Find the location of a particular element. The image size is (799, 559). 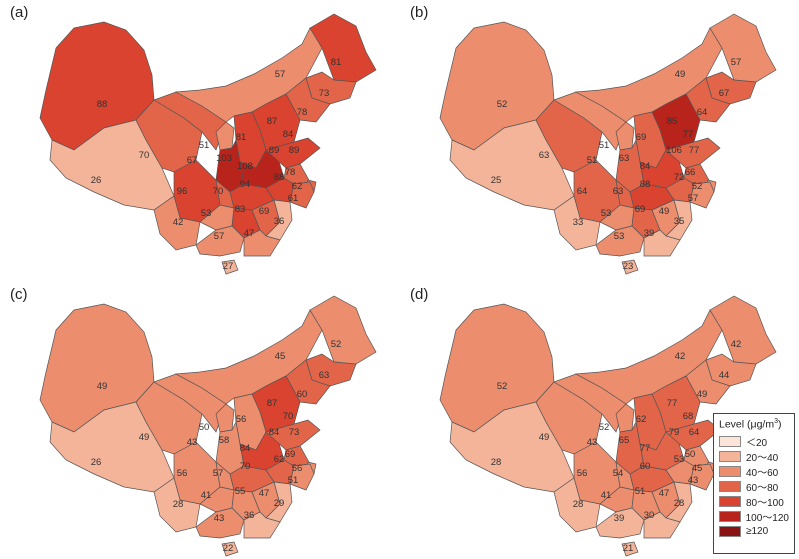

value-label-jilin: 73 is located at coordinates (324, 93).